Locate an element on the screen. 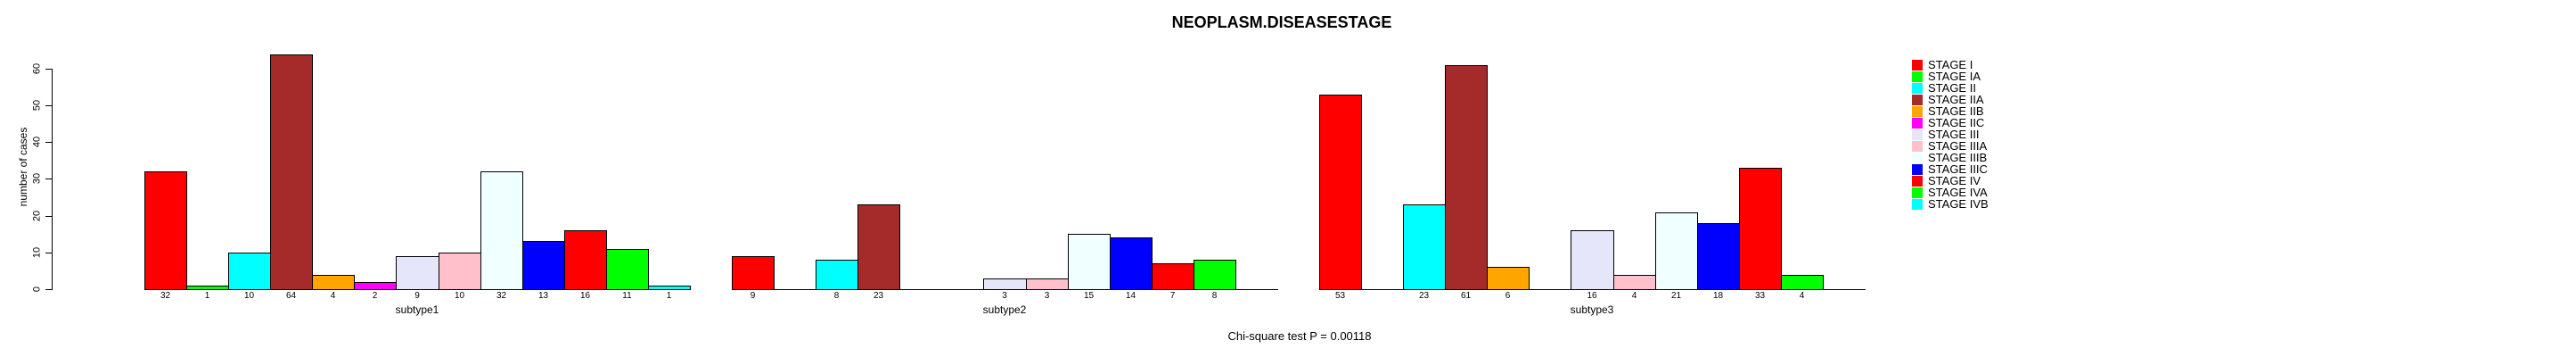  y-axis-label: number of cases is located at coordinates (23, 167).